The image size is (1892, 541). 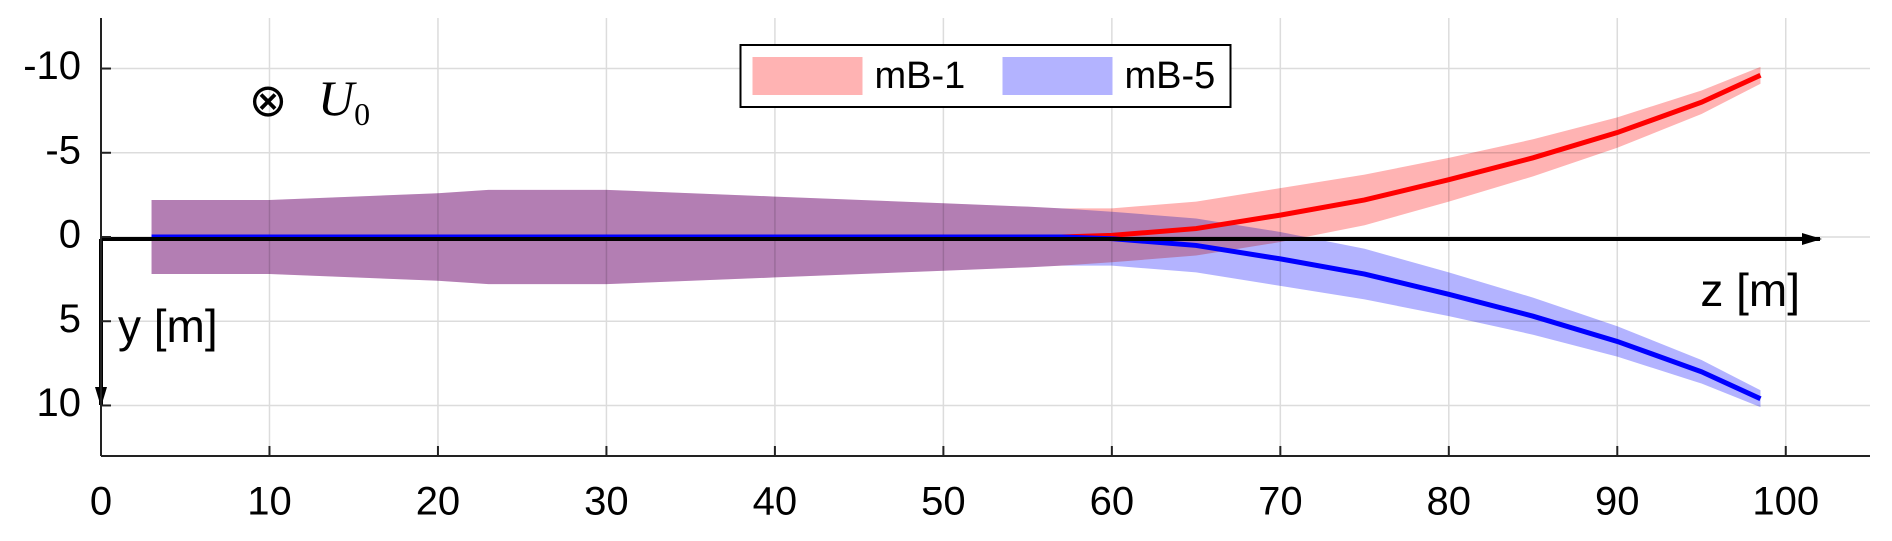 What do you see at coordinates (269, 502) in the screenshot?
I see `x-tick-label: 10` at bounding box center [269, 502].